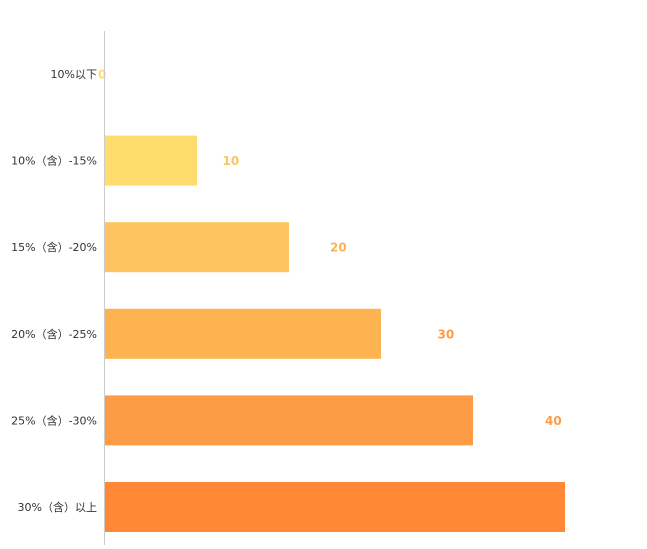  I want to click on data-label: 20, so click(338, 248).